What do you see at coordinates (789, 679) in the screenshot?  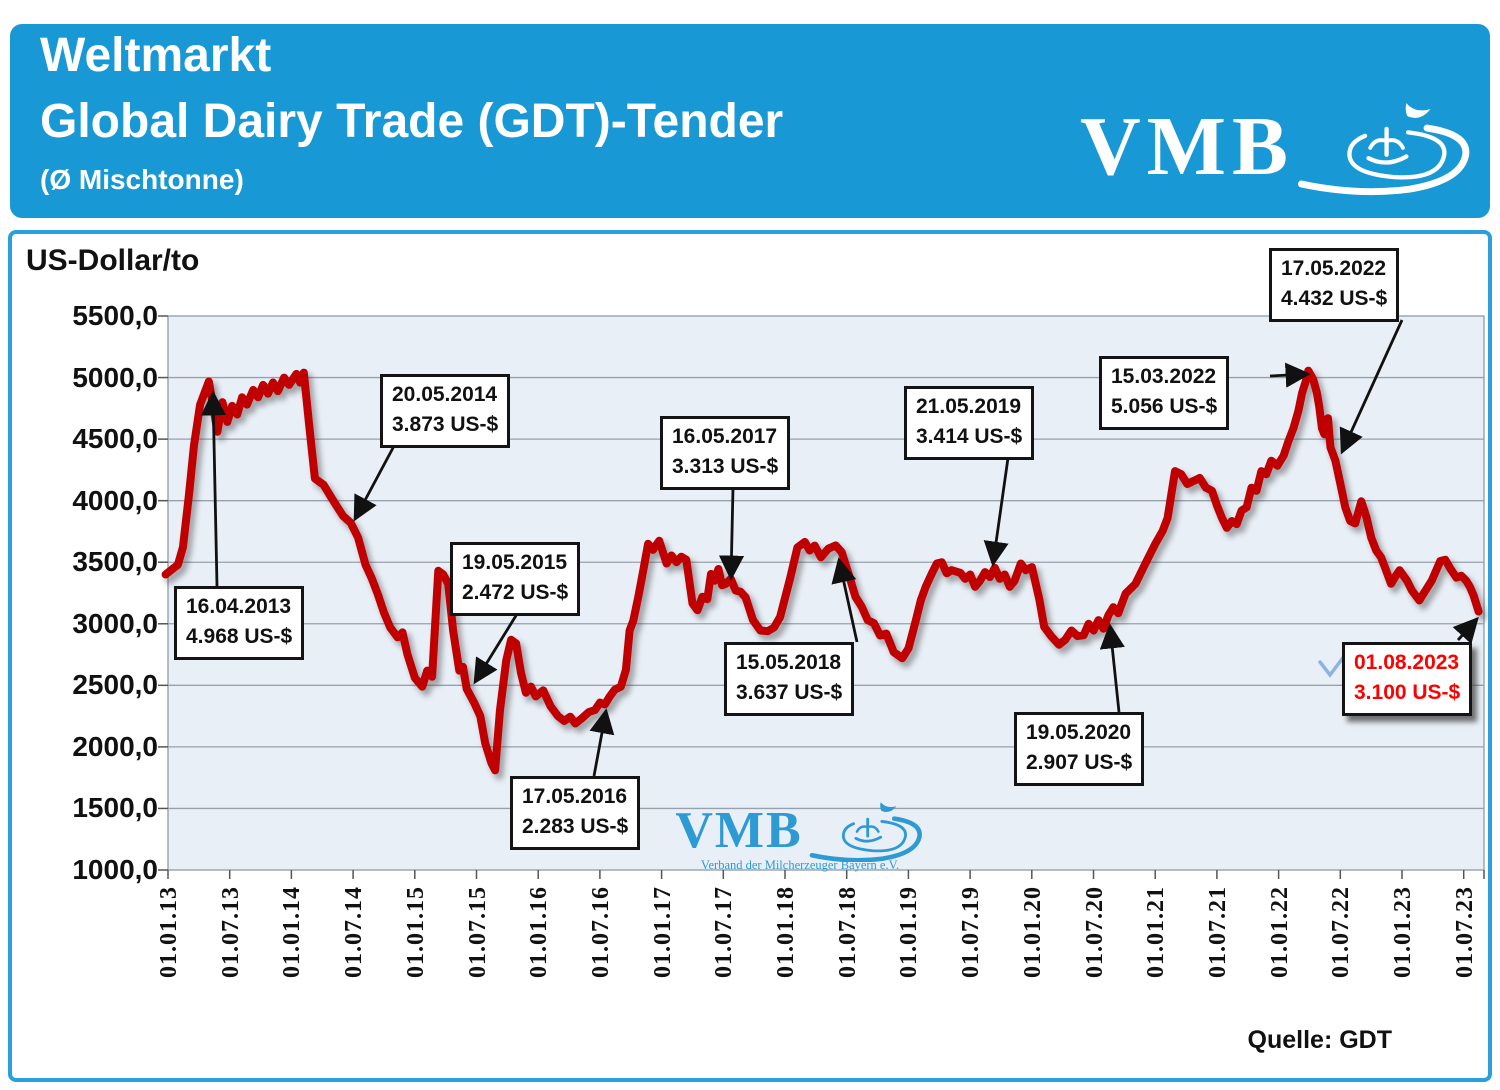 I see `annotation-15.05.2018: 15.05.2018 3.637 US-$` at bounding box center [789, 679].